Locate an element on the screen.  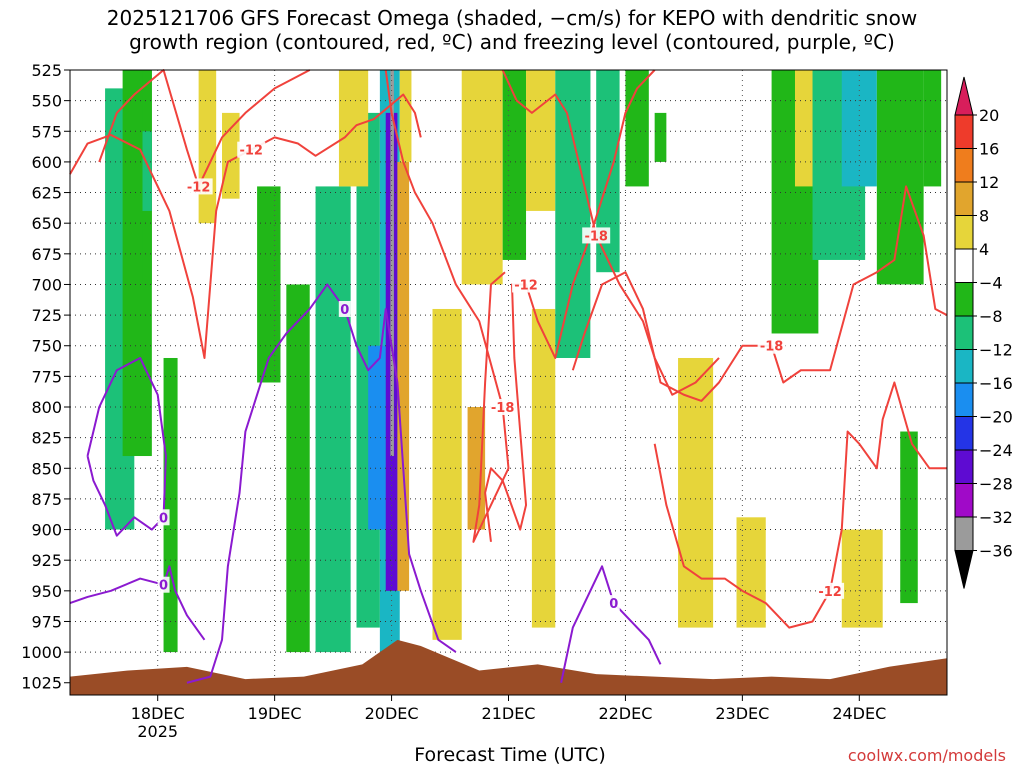
colorbar-label: −24 is located at coordinates (996, 450).